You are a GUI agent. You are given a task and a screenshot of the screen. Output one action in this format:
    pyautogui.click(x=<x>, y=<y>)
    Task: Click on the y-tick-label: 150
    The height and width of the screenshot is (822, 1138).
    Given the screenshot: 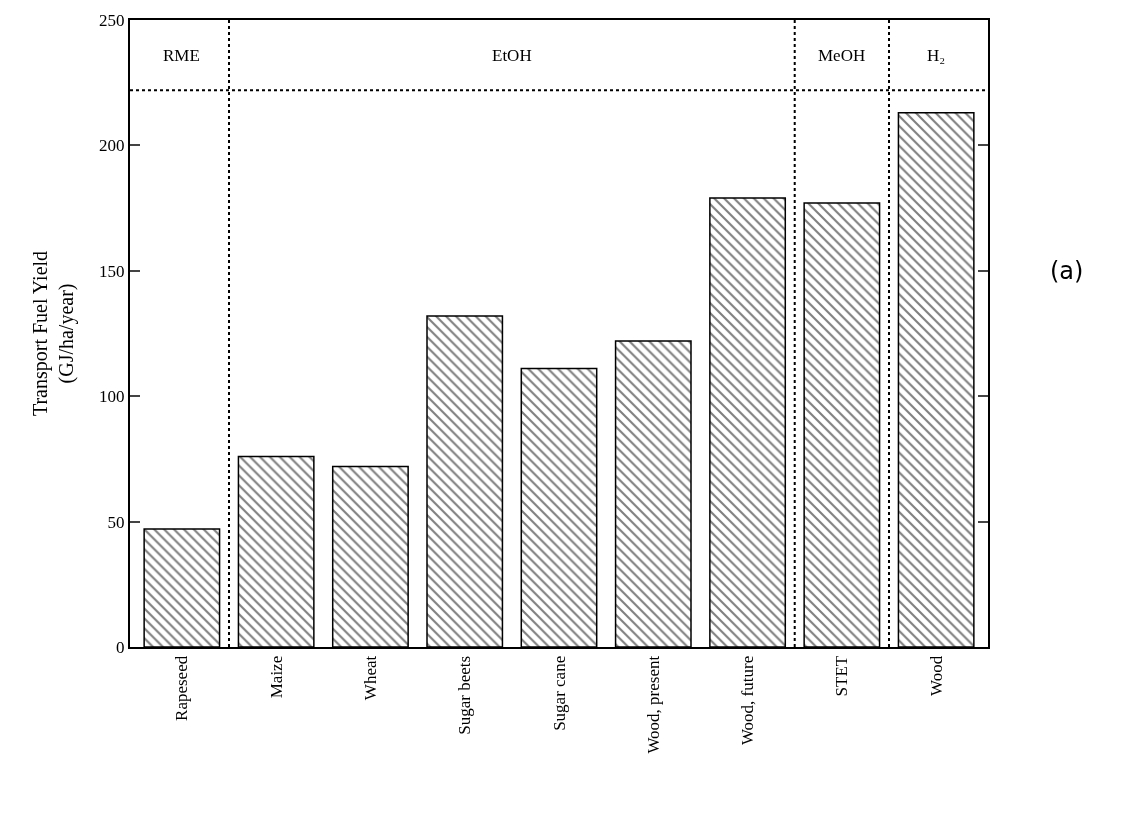 What is the action you would take?
    pyautogui.click(x=112, y=271)
    